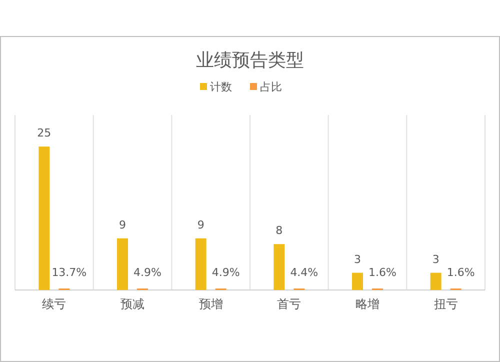 This screenshot has height=362, width=500. What do you see at coordinates (271, 87) in the screenshot?
I see `legend-label: 占比` at bounding box center [271, 87].